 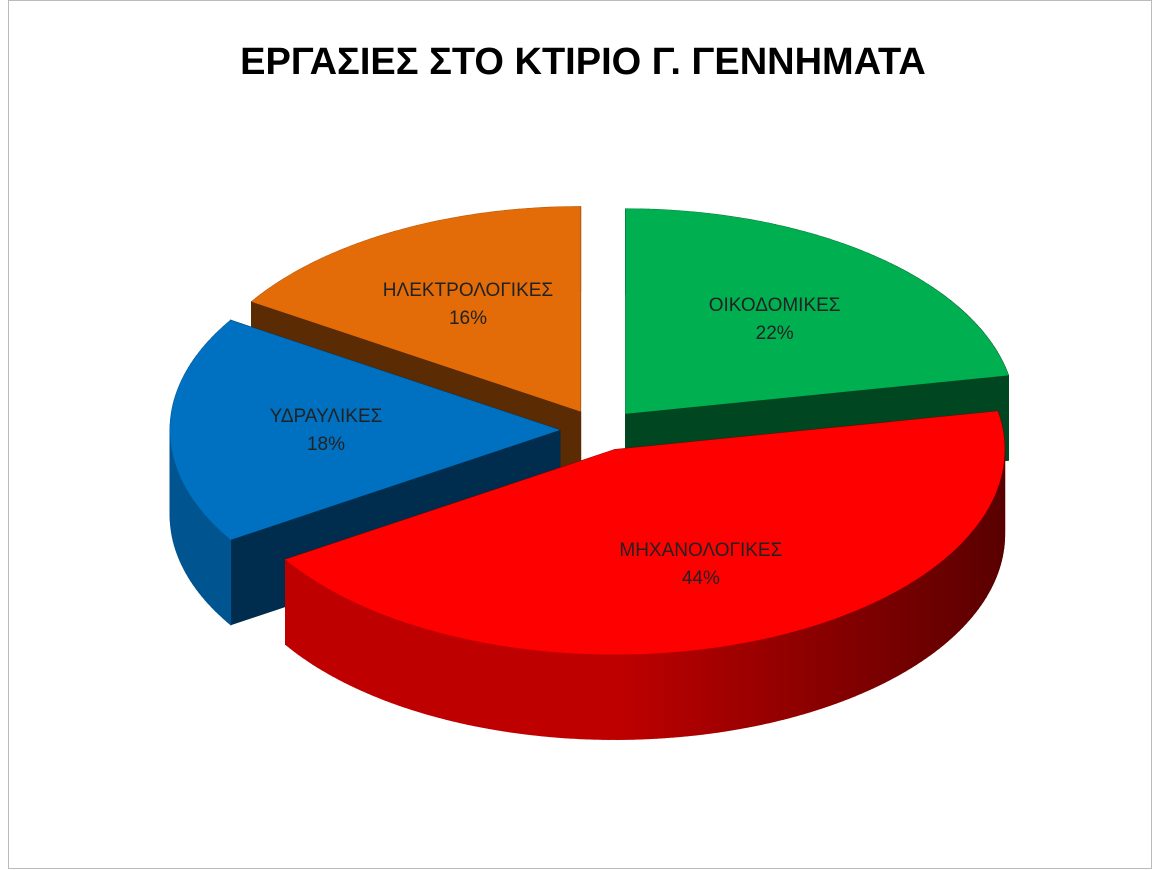 What do you see at coordinates (365, 430) in the screenshot?
I see `slice` at bounding box center [365, 430].